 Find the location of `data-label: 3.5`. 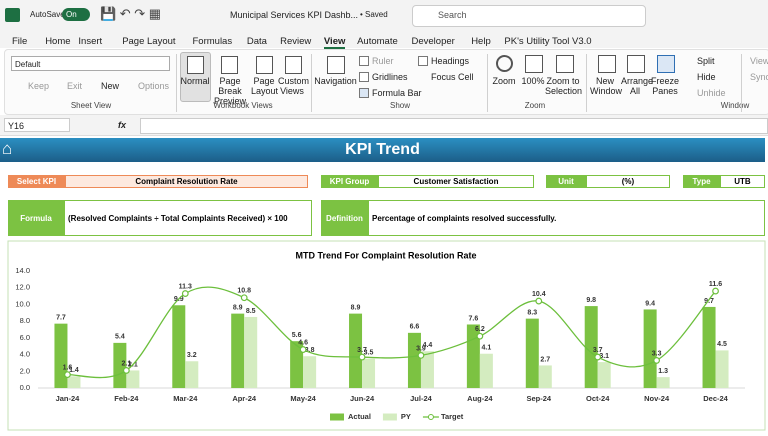

data-label: 3.5 is located at coordinates (369, 353).